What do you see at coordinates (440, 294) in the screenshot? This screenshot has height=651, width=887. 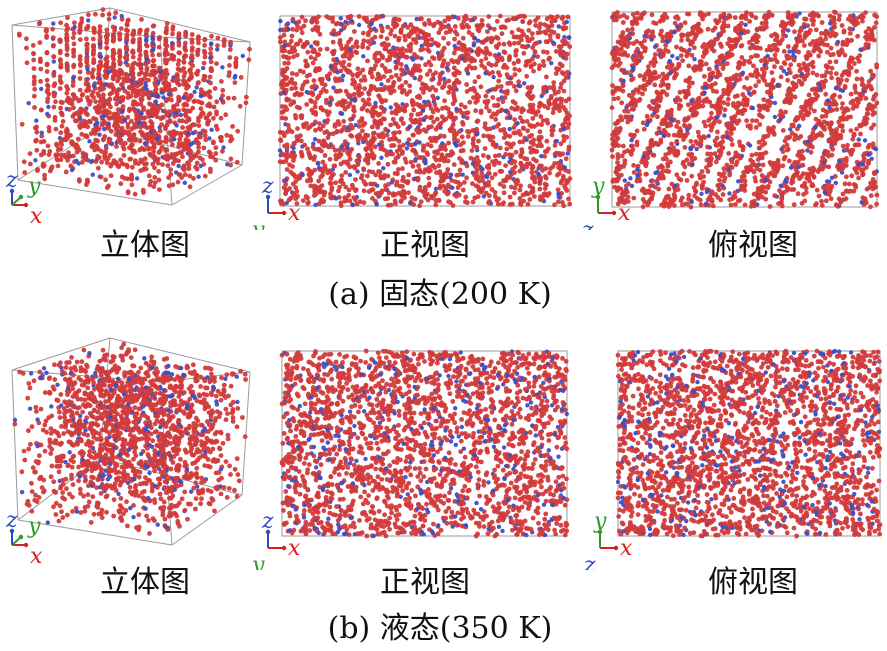 I see `caption-solid: (a) 固态(200 K)` at bounding box center [440, 294].